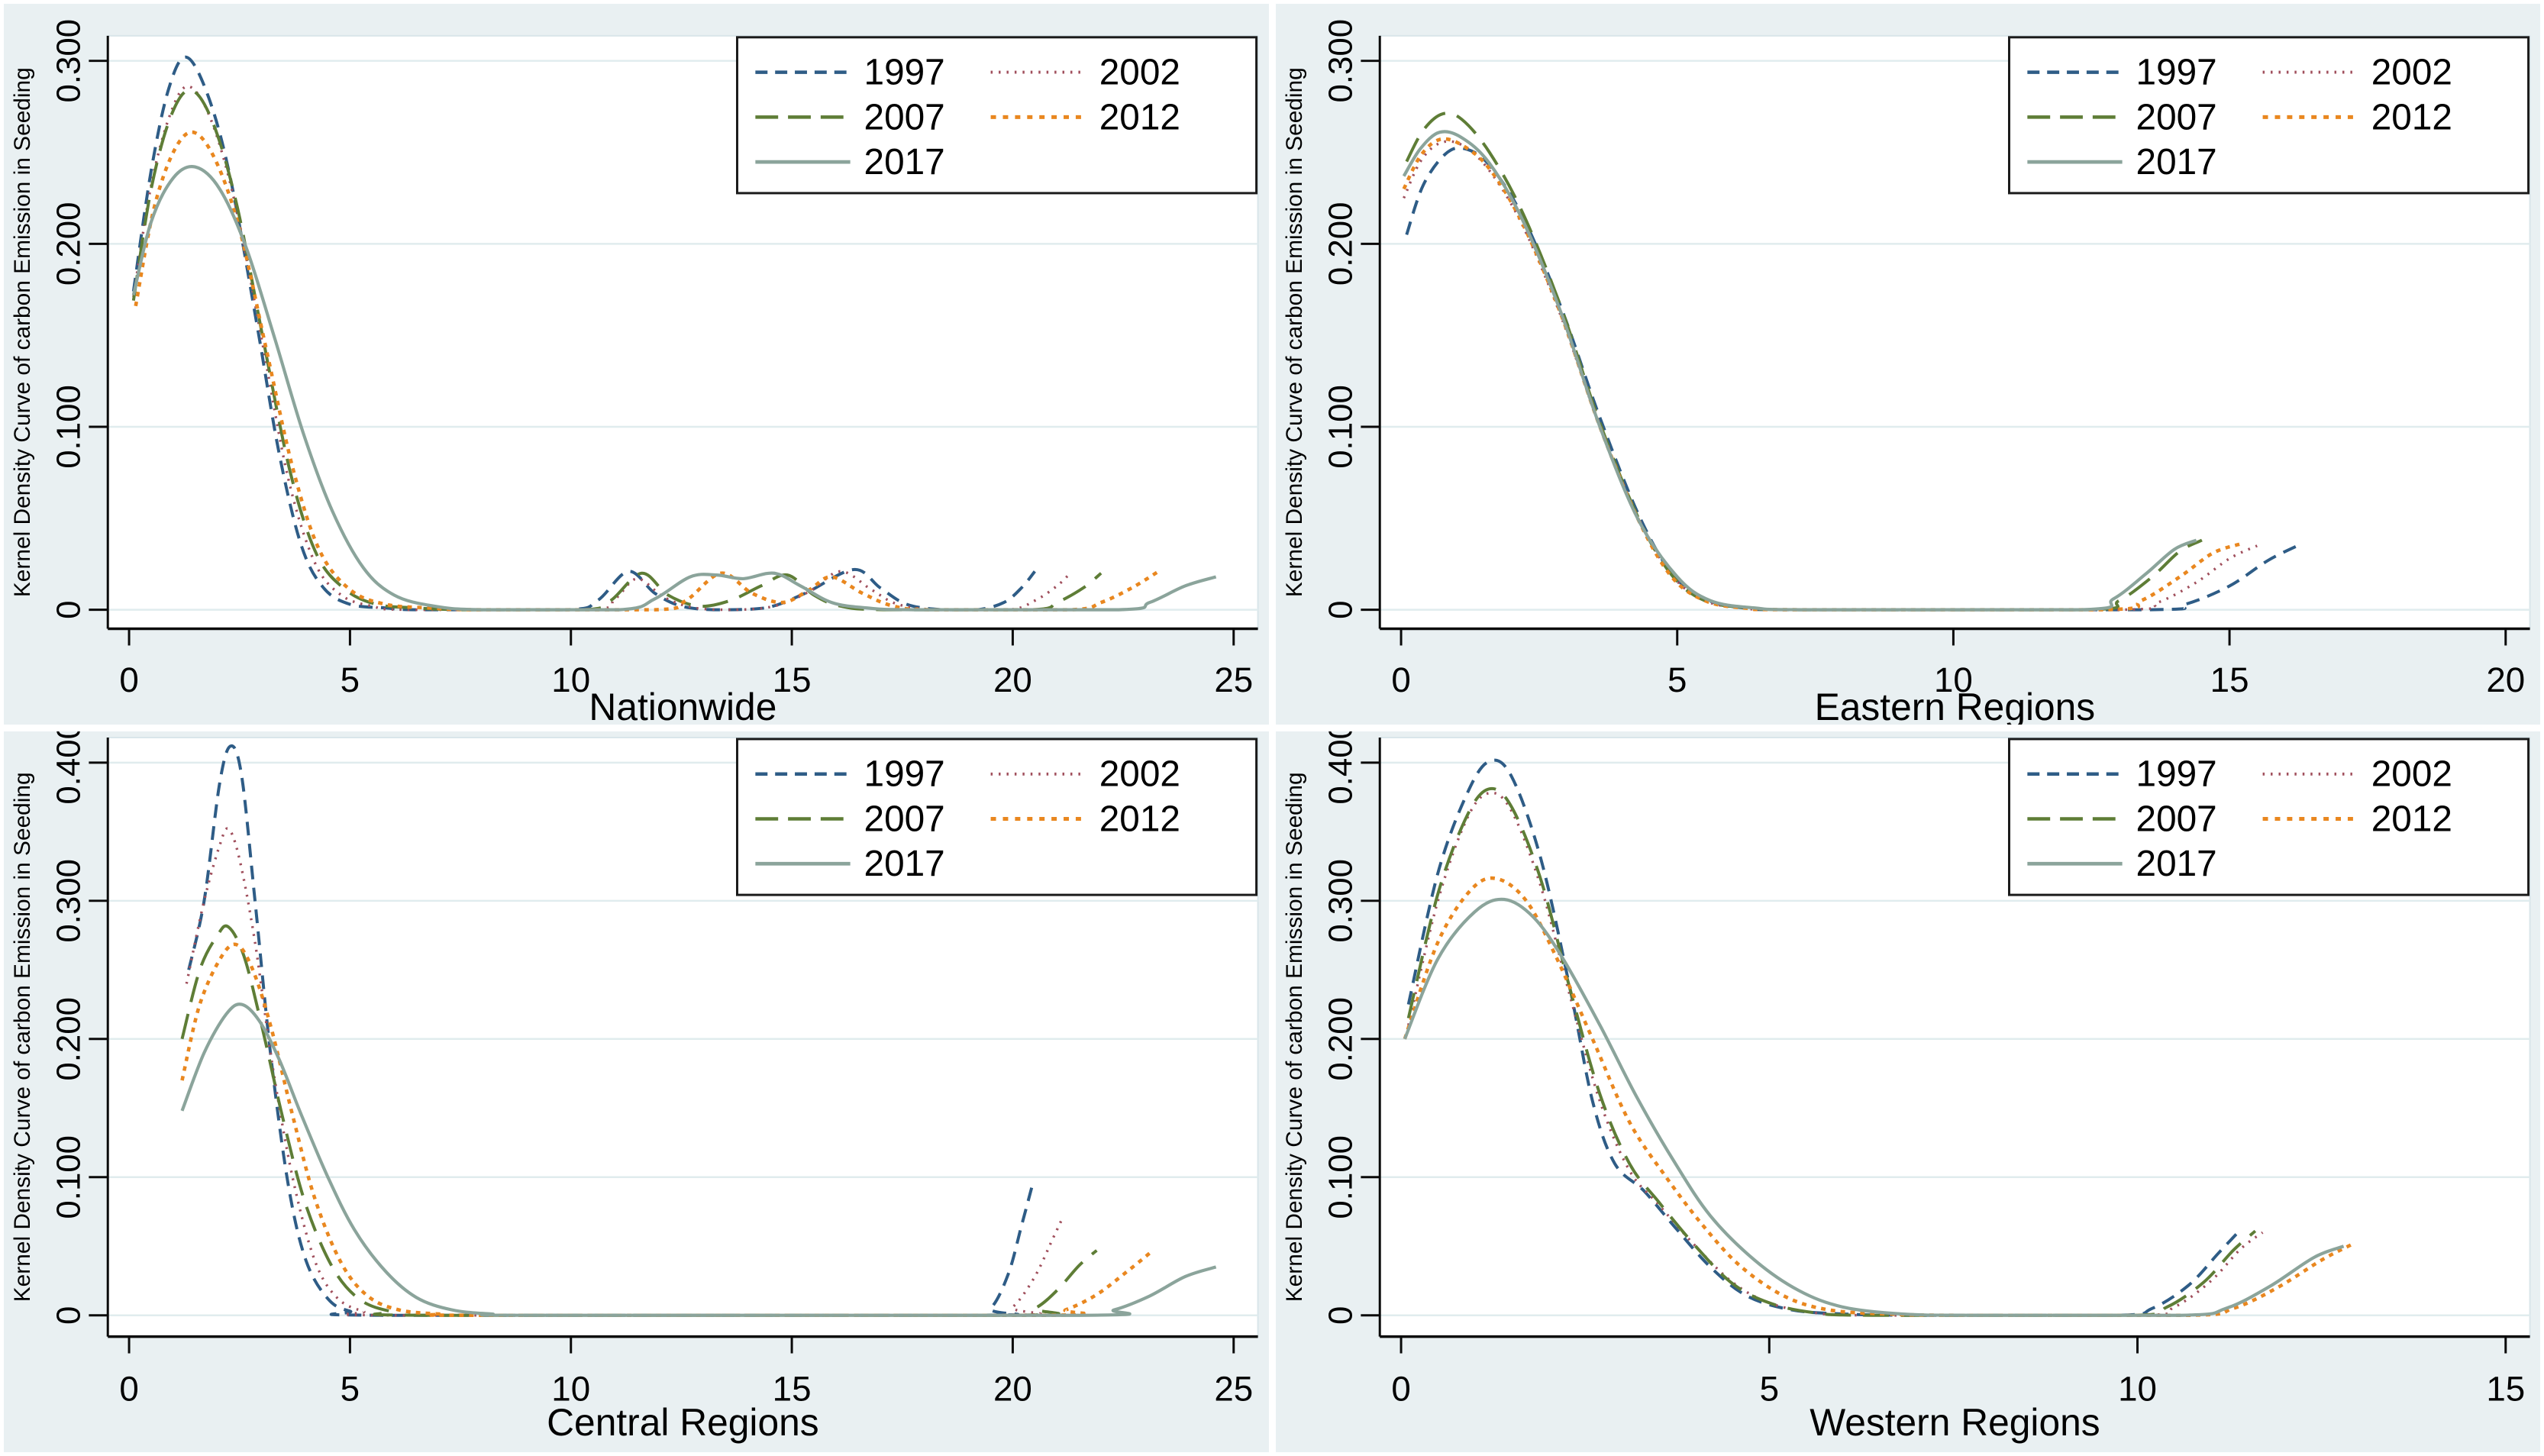 The width and height of the screenshot is (2544, 1456). I want to click on x-axis-title: Eastern Regions, so click(1955, 705).